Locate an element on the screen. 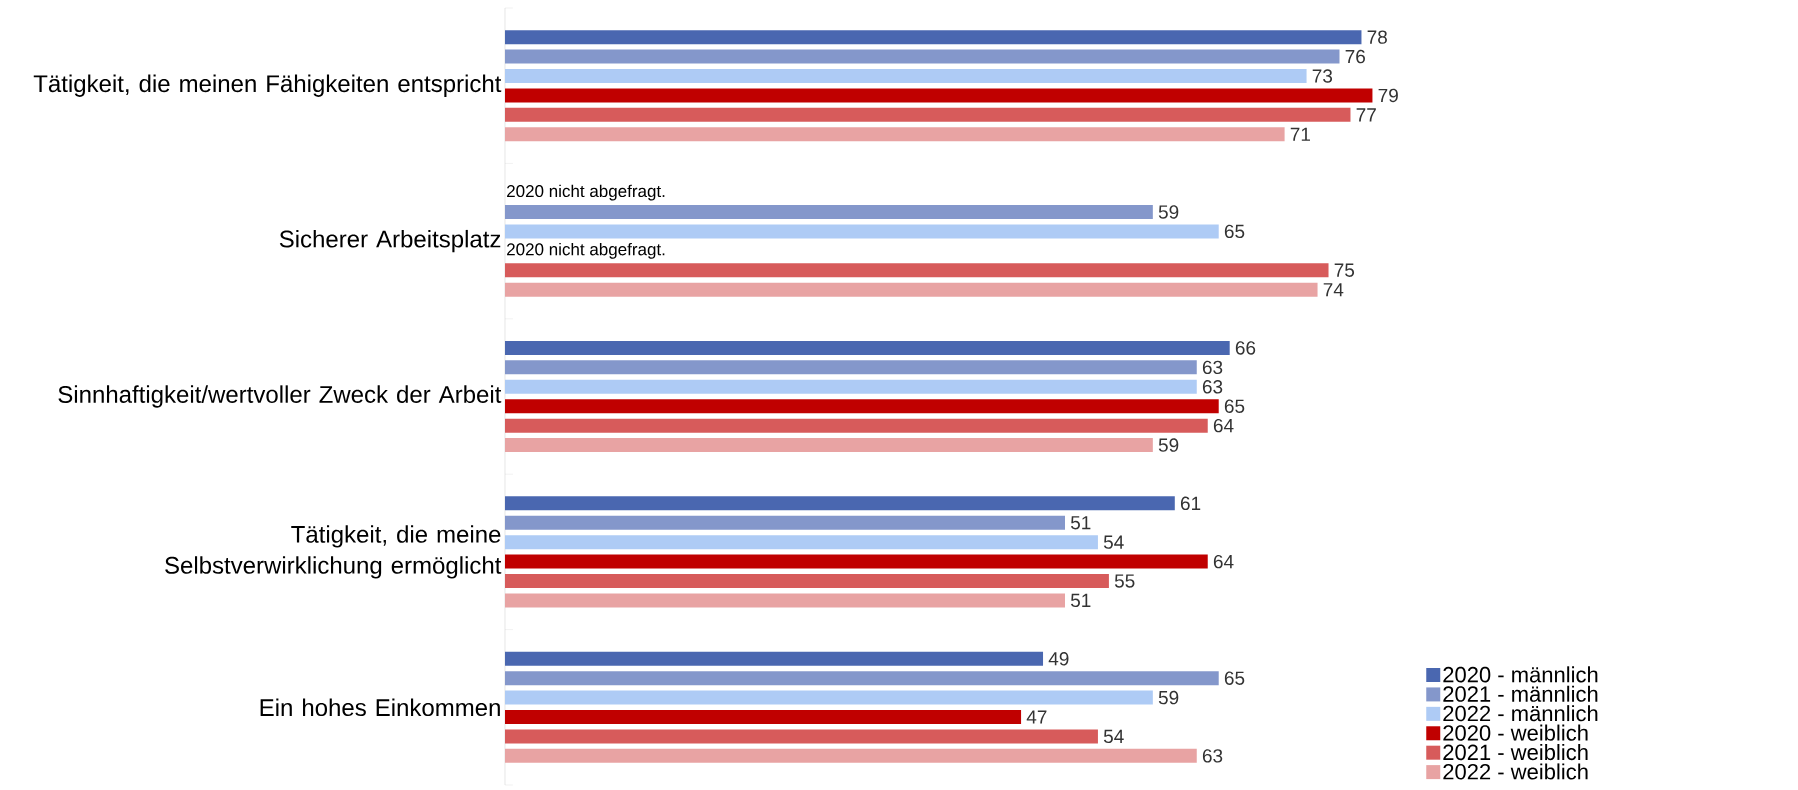  y-tick-label: Sicherer Arbeitsplatz is located at coordinates (390, 241).